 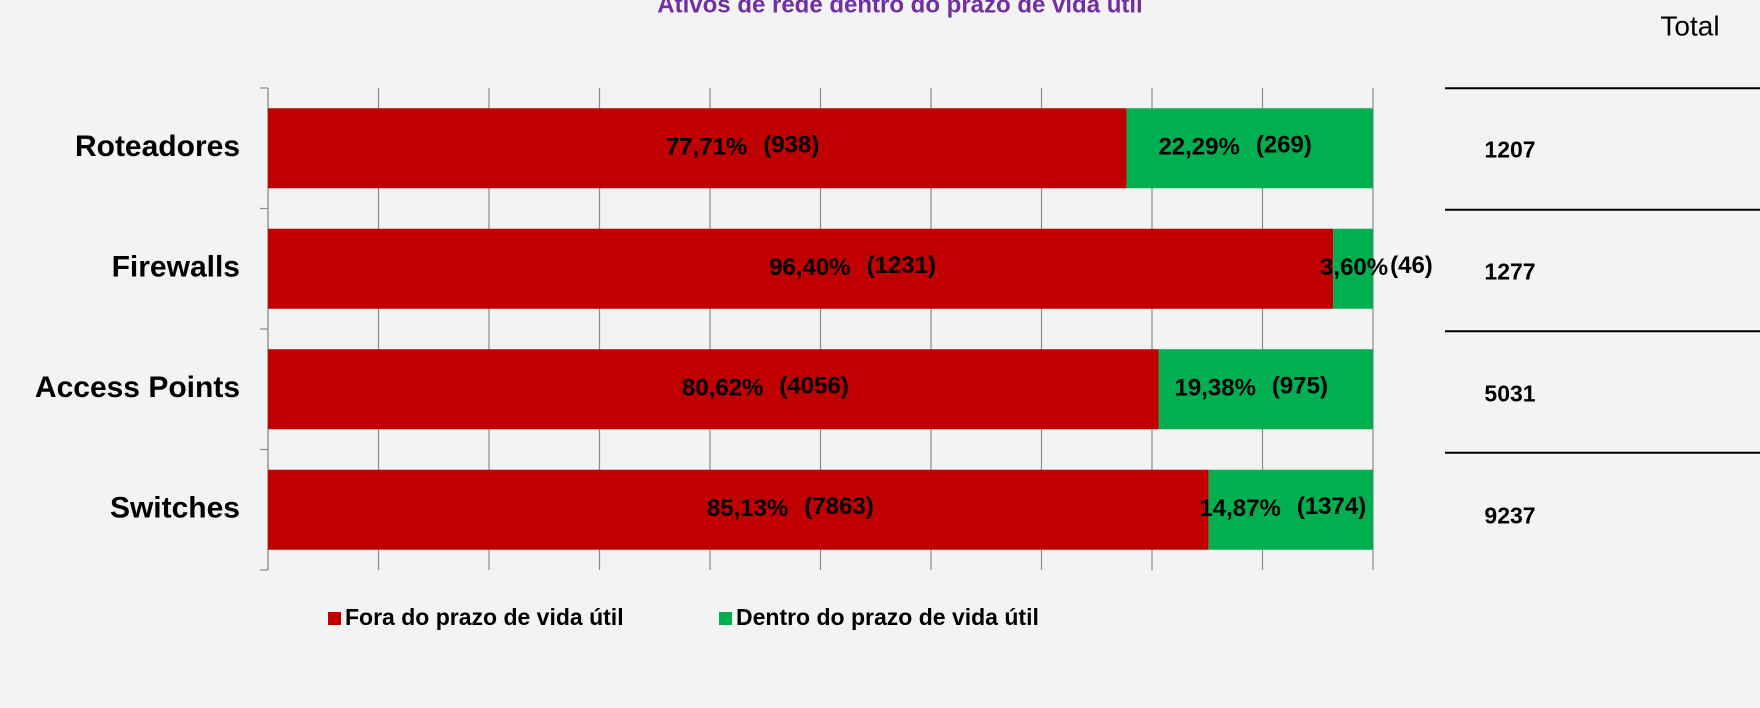 What do you see at coordinates (1331, 506) in the screenshot?
I see `count-label: (1374)` at bounding box center [1331, 506].